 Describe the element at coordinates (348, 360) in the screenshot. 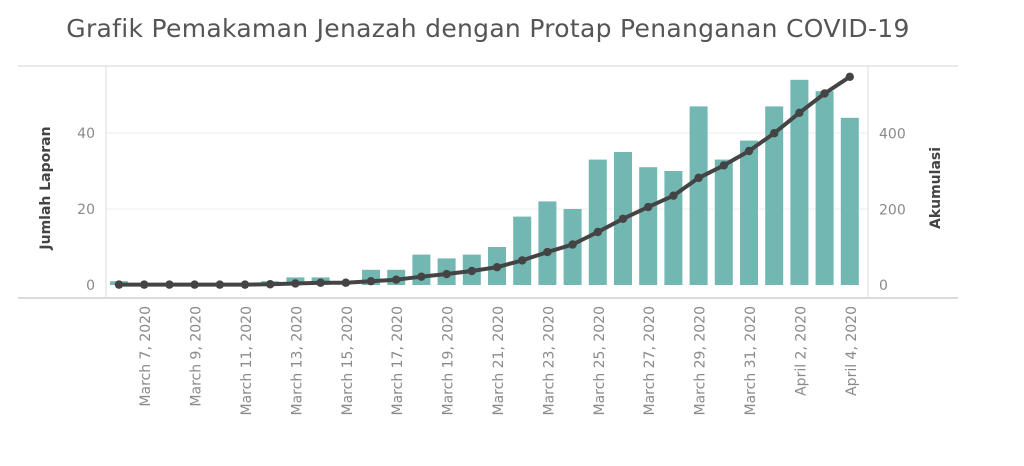

I see `x-tick-label: March 15, 2020` at that location.